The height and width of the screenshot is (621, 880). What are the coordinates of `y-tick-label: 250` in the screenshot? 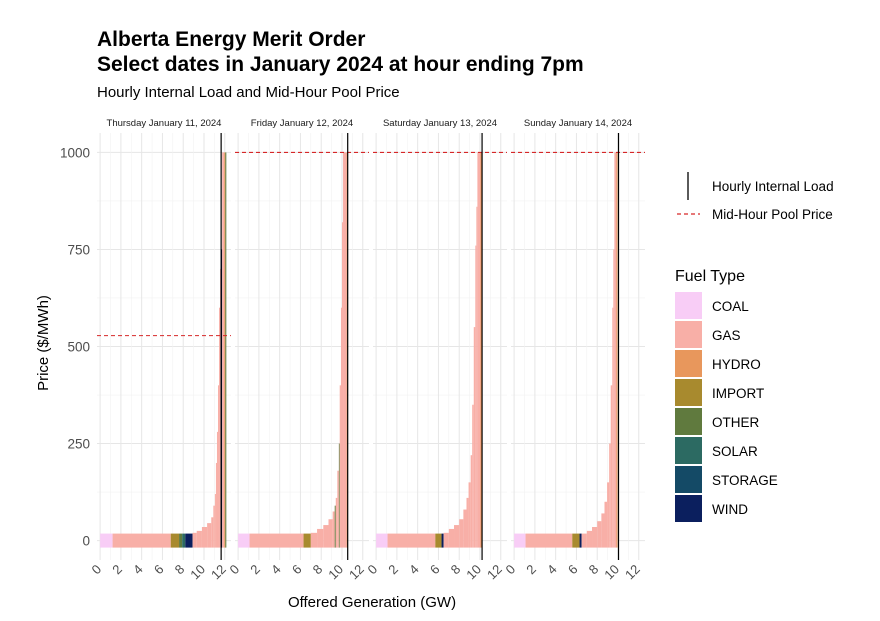 It's located at (78, 444).